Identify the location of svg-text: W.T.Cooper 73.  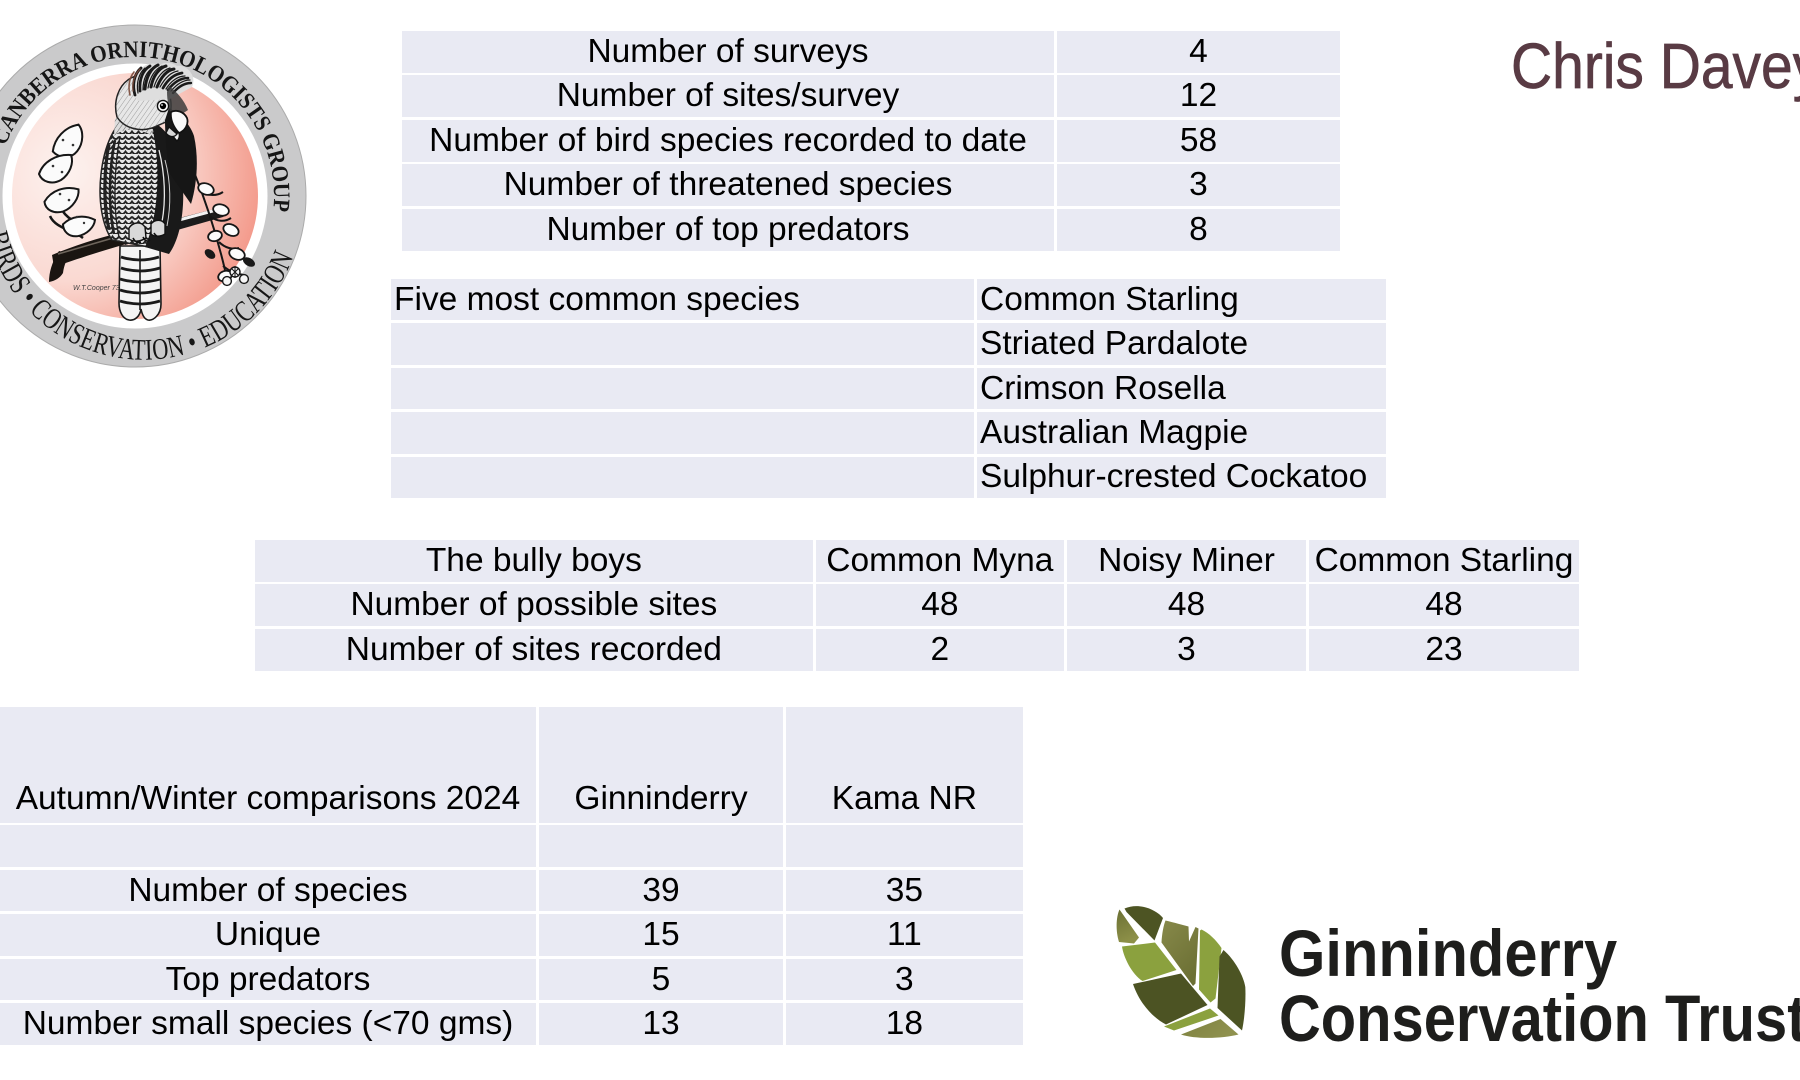
(96, 288).